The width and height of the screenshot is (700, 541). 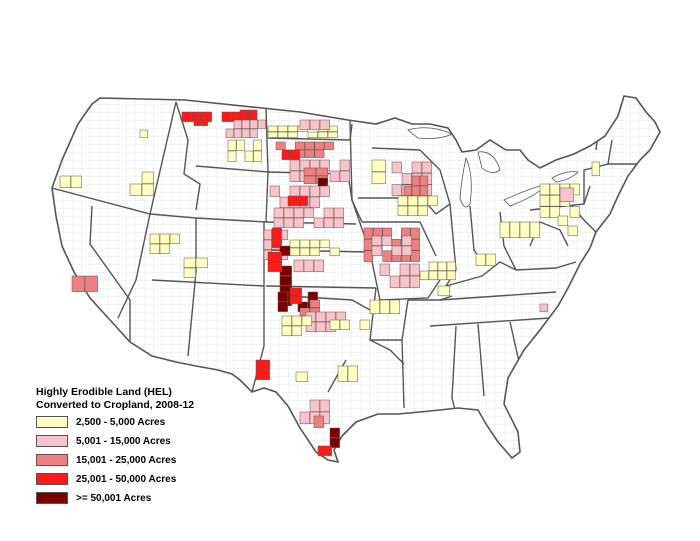 What do you see at coordinates (146, 498) in the screenshot?
I see `legend-item-50001-plus: >= 50,001 Acres` at bounding box center [146, 498].